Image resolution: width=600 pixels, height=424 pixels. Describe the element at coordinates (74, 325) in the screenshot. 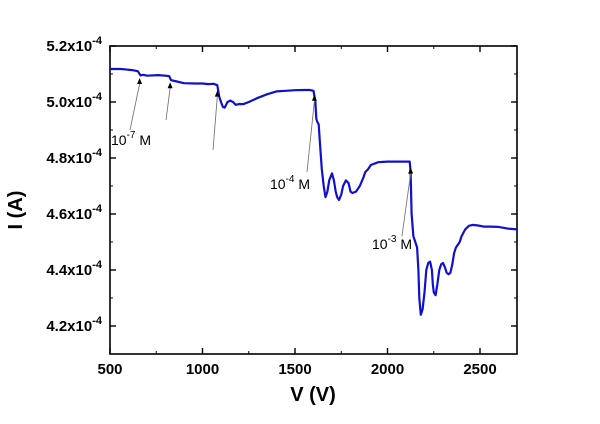

I see `y-tick-label: 4.2x10⁻⁴` at that location.